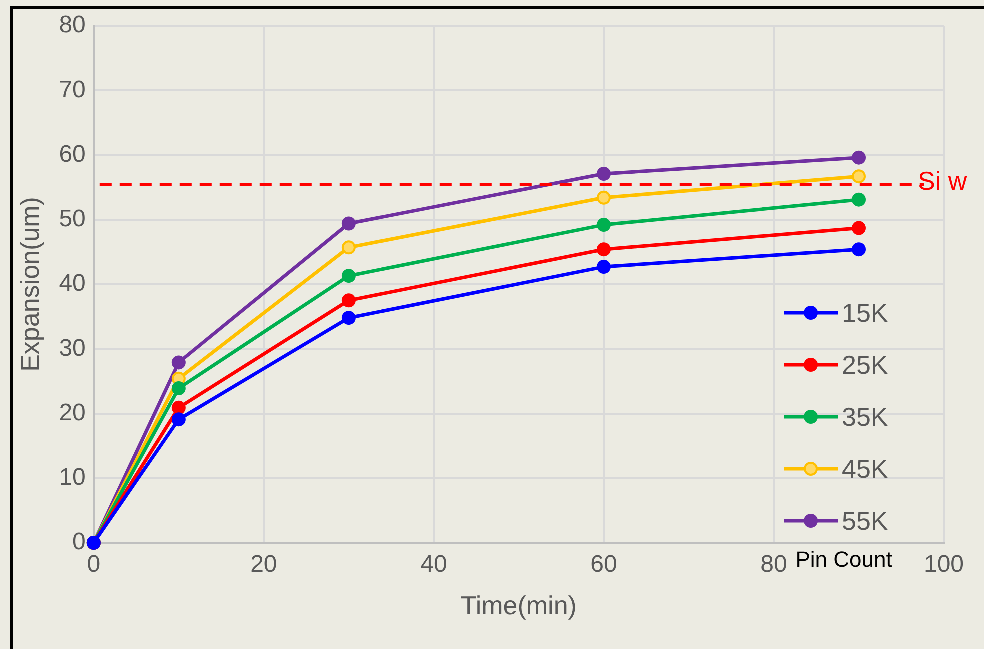 The width and height of the screenshot is (984, 649). Describe the element at coordinates (865, 417) in the screenshot. I see `legend-label: 35K` at that location.